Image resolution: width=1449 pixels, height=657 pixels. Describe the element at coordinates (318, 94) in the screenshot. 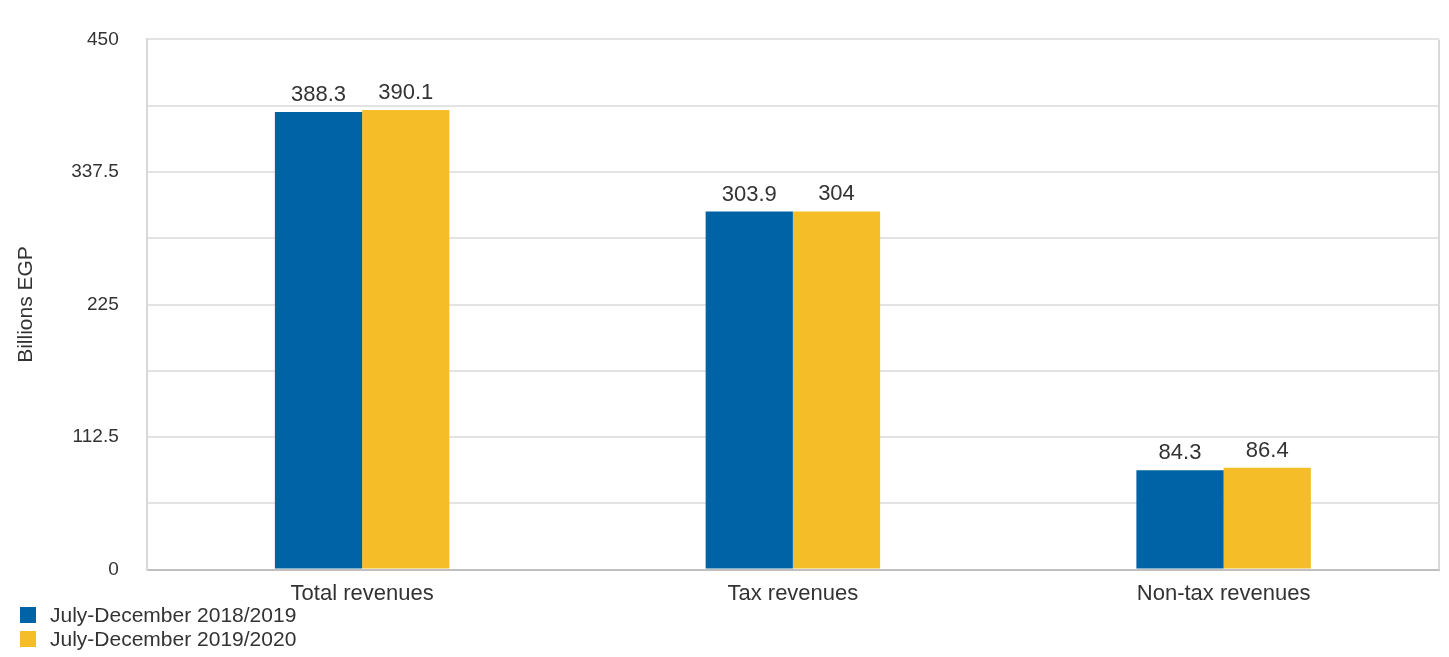

I see `data-label: 388.3` at that location.